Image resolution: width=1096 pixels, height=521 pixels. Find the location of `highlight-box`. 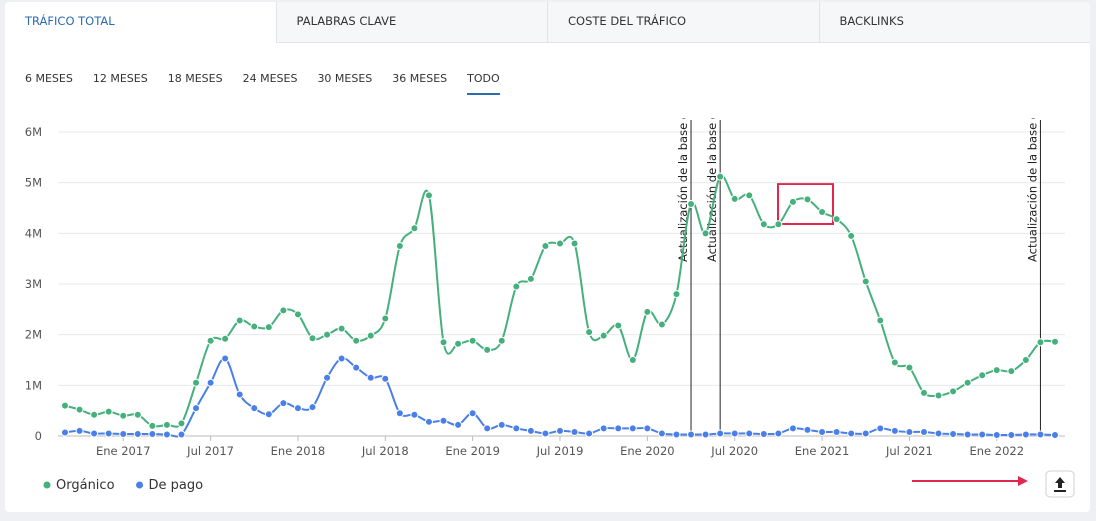

highlight-box is located at coordinates (805, 204).